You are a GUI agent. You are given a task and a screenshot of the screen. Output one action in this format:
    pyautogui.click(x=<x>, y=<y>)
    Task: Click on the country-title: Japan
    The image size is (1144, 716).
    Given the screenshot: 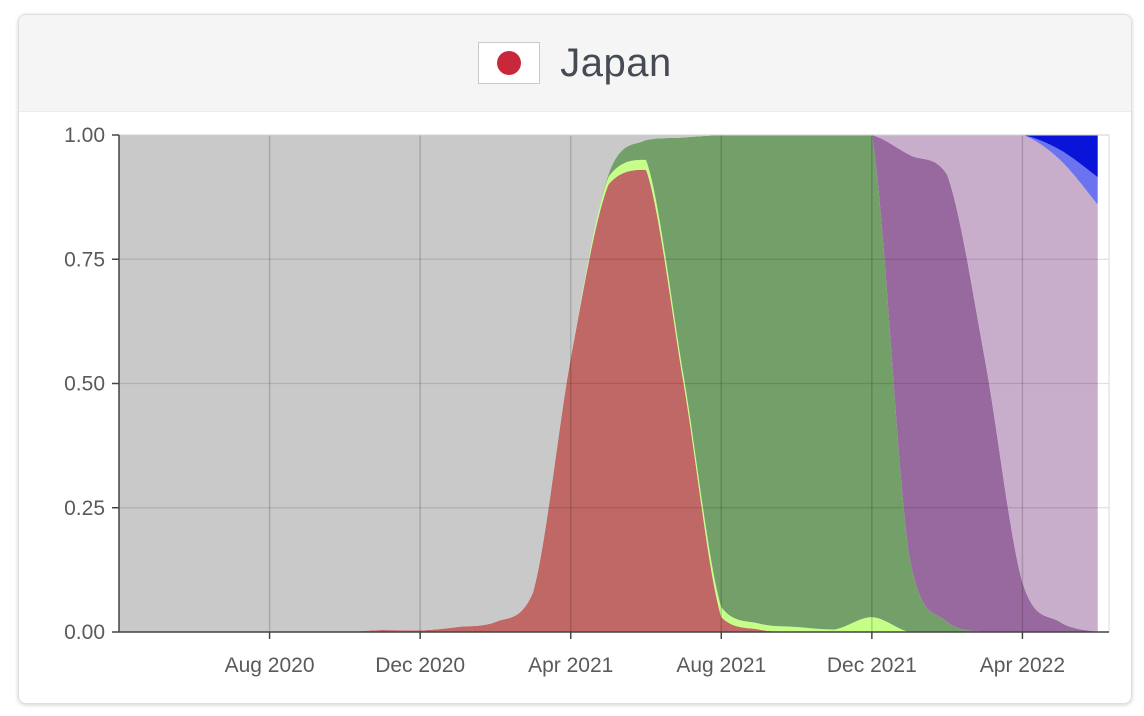 What is the action you would take?
    pyautogui.click(x=616, y=62)
    